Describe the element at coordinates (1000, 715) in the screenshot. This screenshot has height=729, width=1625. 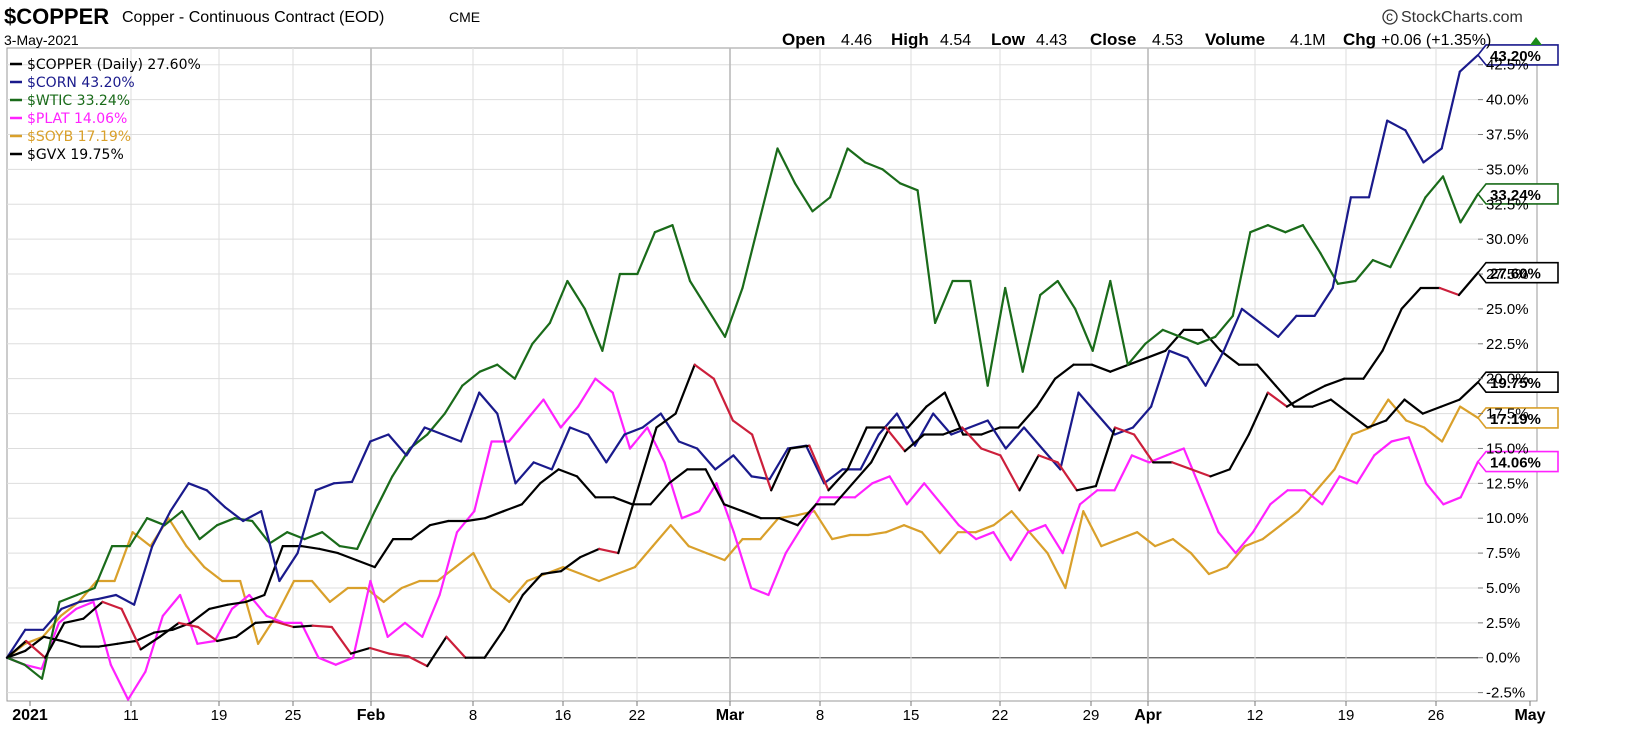
I see `x-tick-label: 22` at that location.